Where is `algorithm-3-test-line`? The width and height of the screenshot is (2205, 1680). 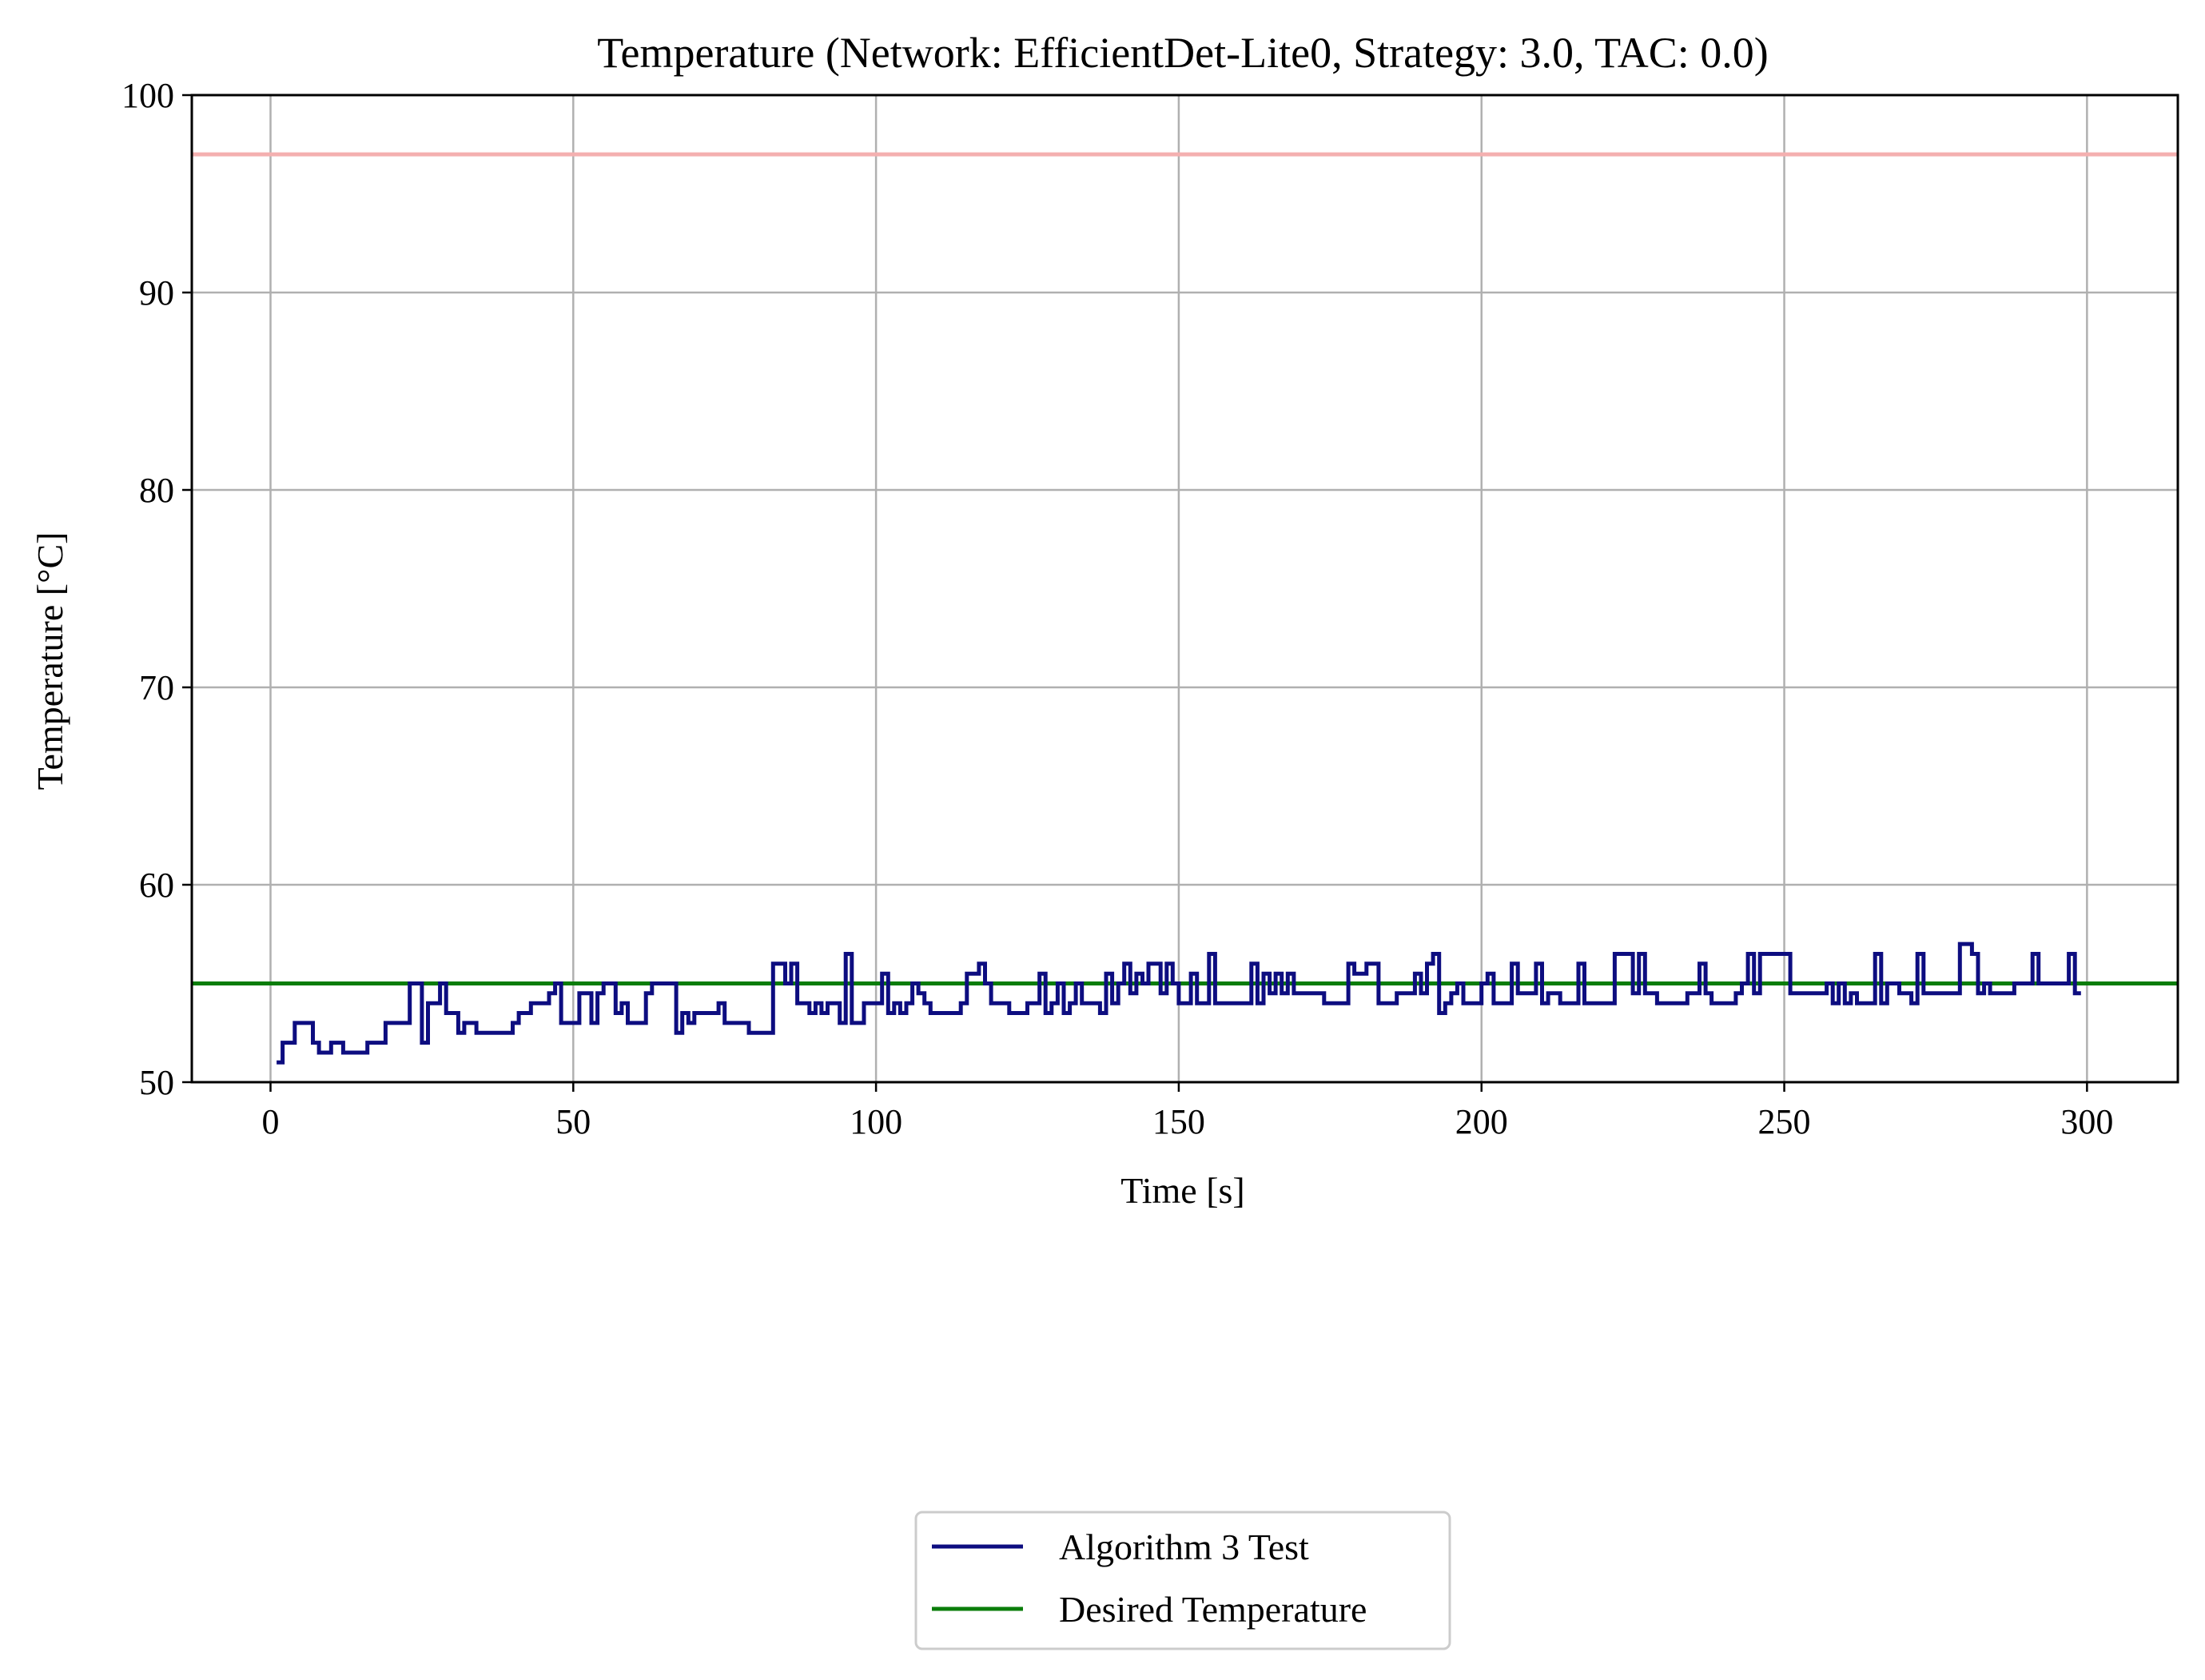 algorithm-3-test-line is located at coordinates (1179, 1003).